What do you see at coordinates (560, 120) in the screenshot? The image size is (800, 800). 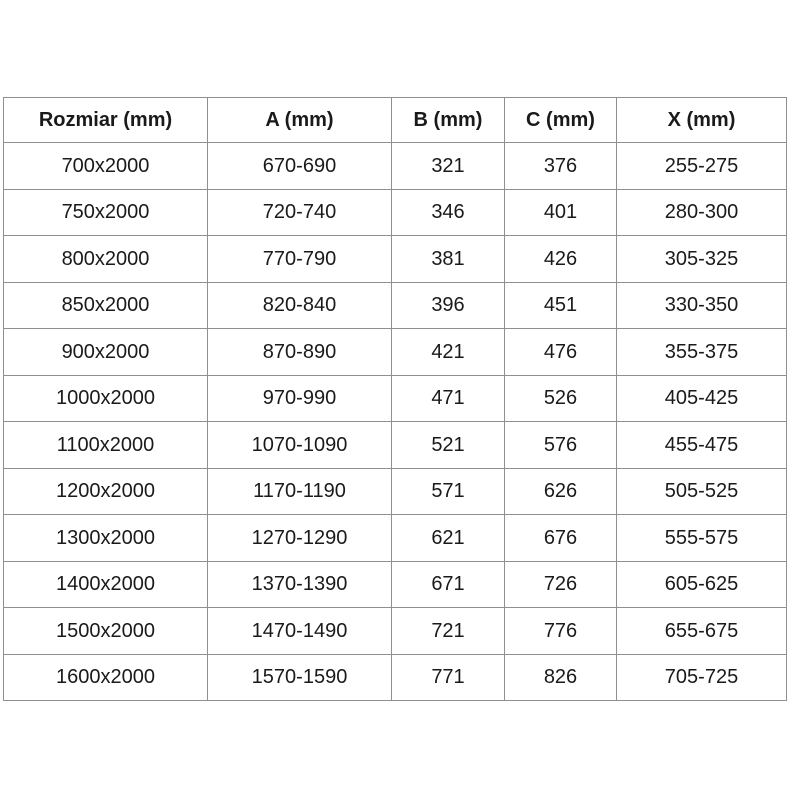 I see `col-header-c: C (mm)` at bounding box center [560, 120].